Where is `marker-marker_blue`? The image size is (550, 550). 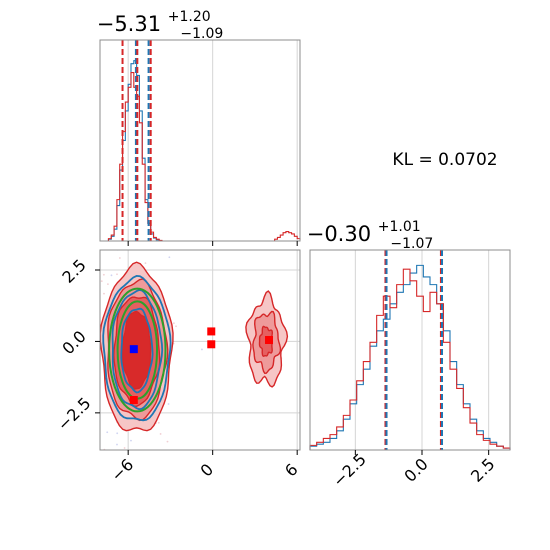
marker-marker_blue is located at coordinates (133, 349).